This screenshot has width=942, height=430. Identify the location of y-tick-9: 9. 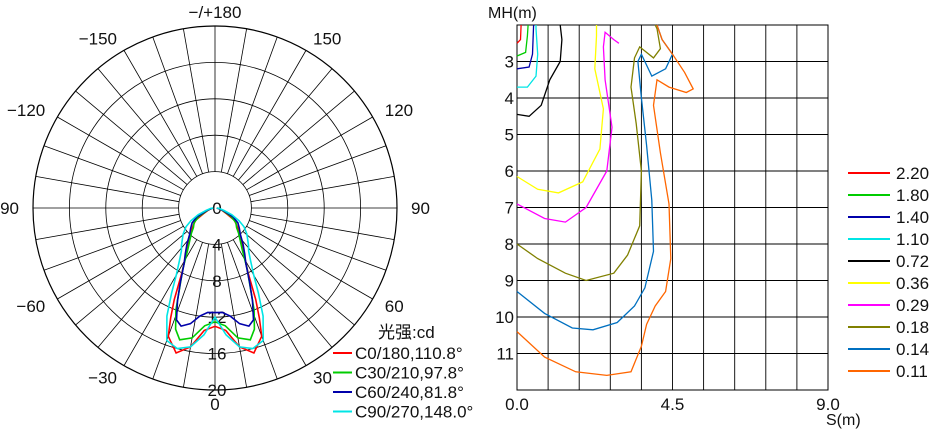
(509, 281).